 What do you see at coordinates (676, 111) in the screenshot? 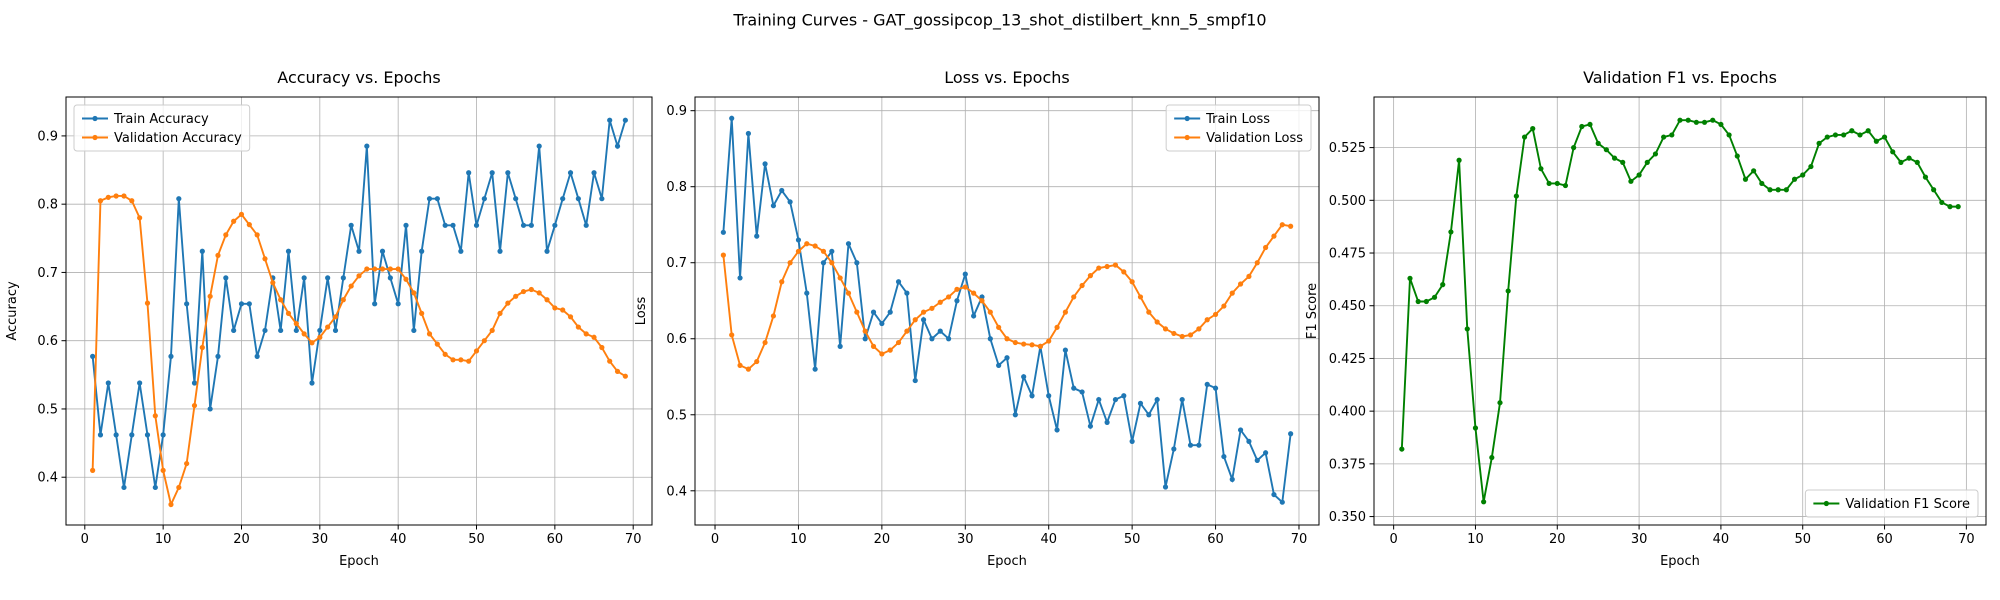
I see `y-tick-label: 0.9` at bounding box center [676, 111].